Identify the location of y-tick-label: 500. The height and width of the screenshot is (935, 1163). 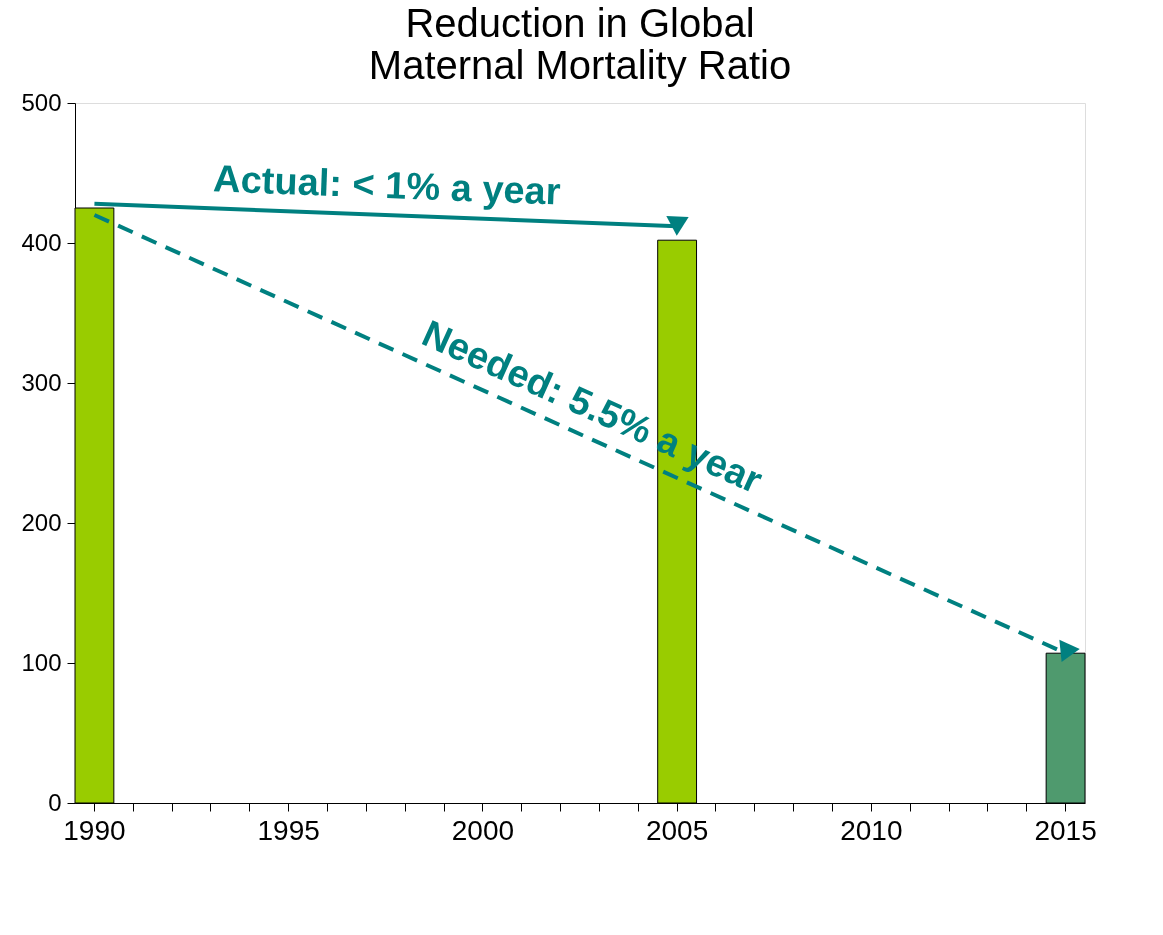
(41, 102).